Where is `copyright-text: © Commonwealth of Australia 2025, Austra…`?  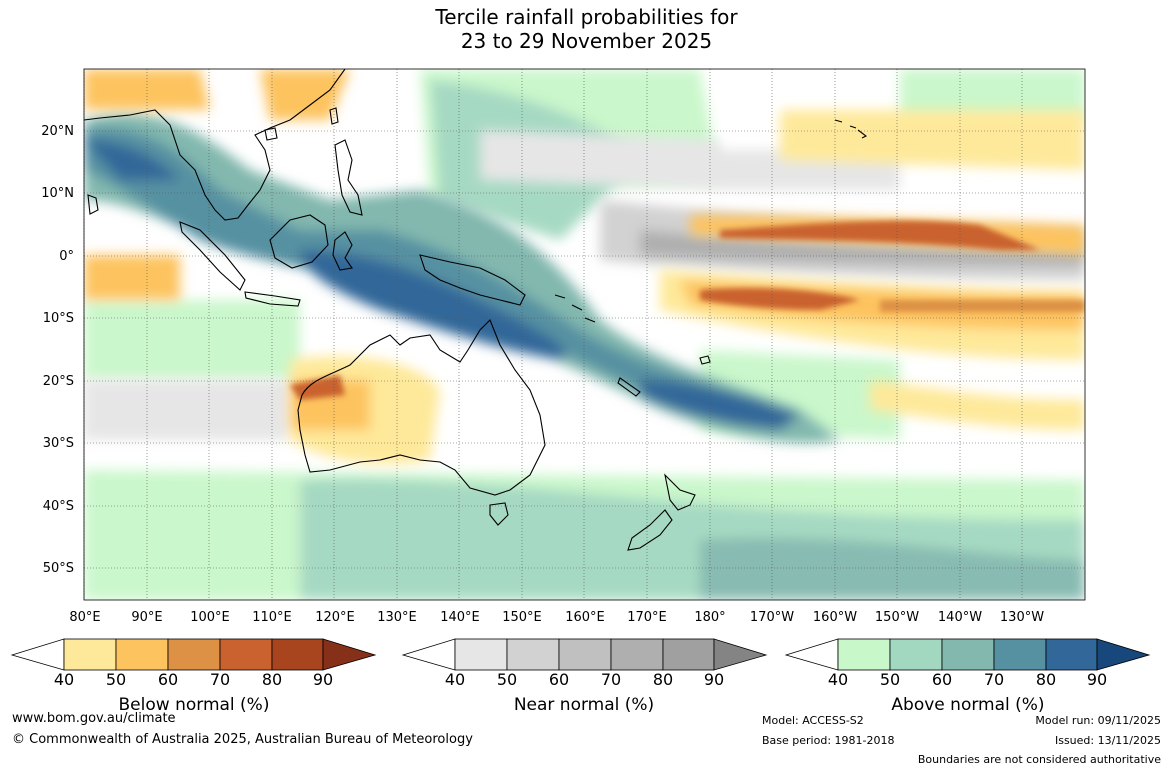 copyright-text: © Commonwealth of Australia 2025, Austra… is located at coordinates (242, 739).